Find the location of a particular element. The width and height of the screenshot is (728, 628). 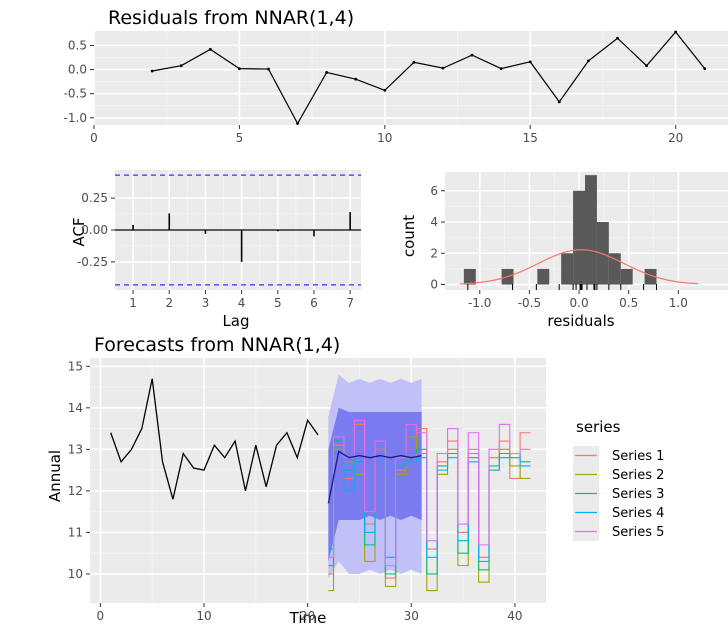

forecast-xtick-label: 30 is located at coordinates (411, 616).